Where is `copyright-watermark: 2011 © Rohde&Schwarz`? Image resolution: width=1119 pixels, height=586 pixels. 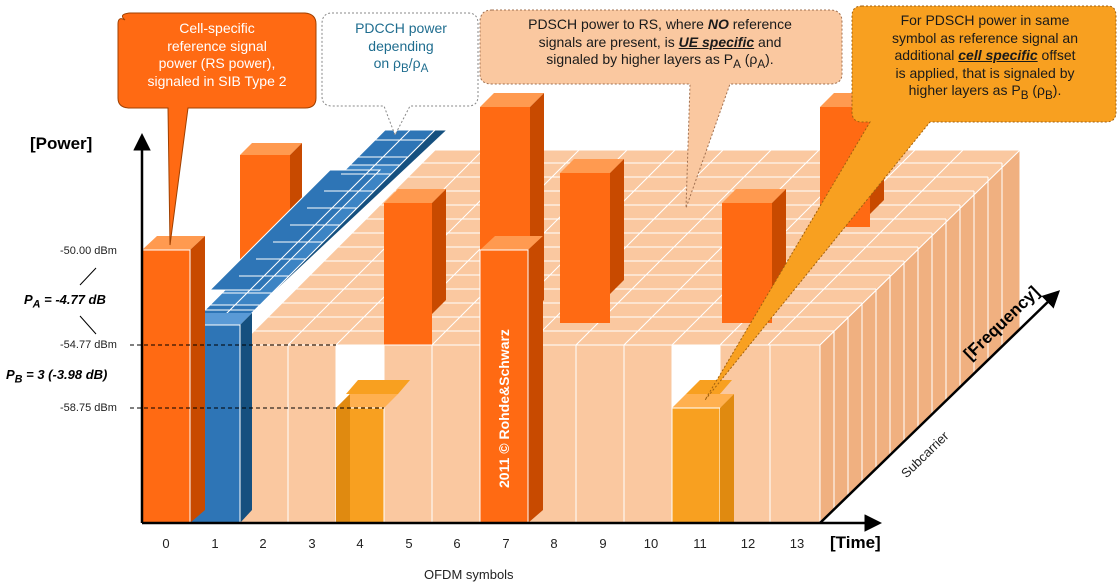
copyright-watermark: 2011 © Rohde&Schwarz is located at coordinates (504, 408).